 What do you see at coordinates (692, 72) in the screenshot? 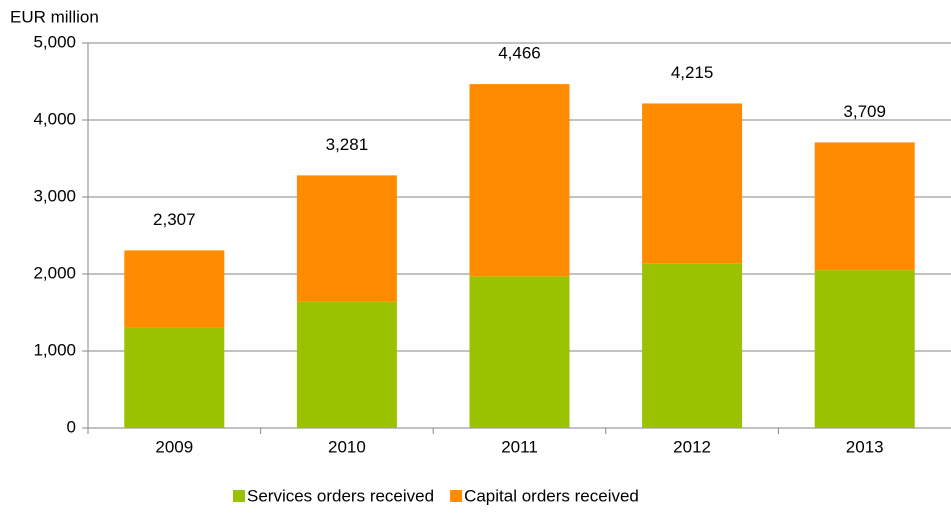
I see `total-label: 4,215` at bounding box center [692, 72].